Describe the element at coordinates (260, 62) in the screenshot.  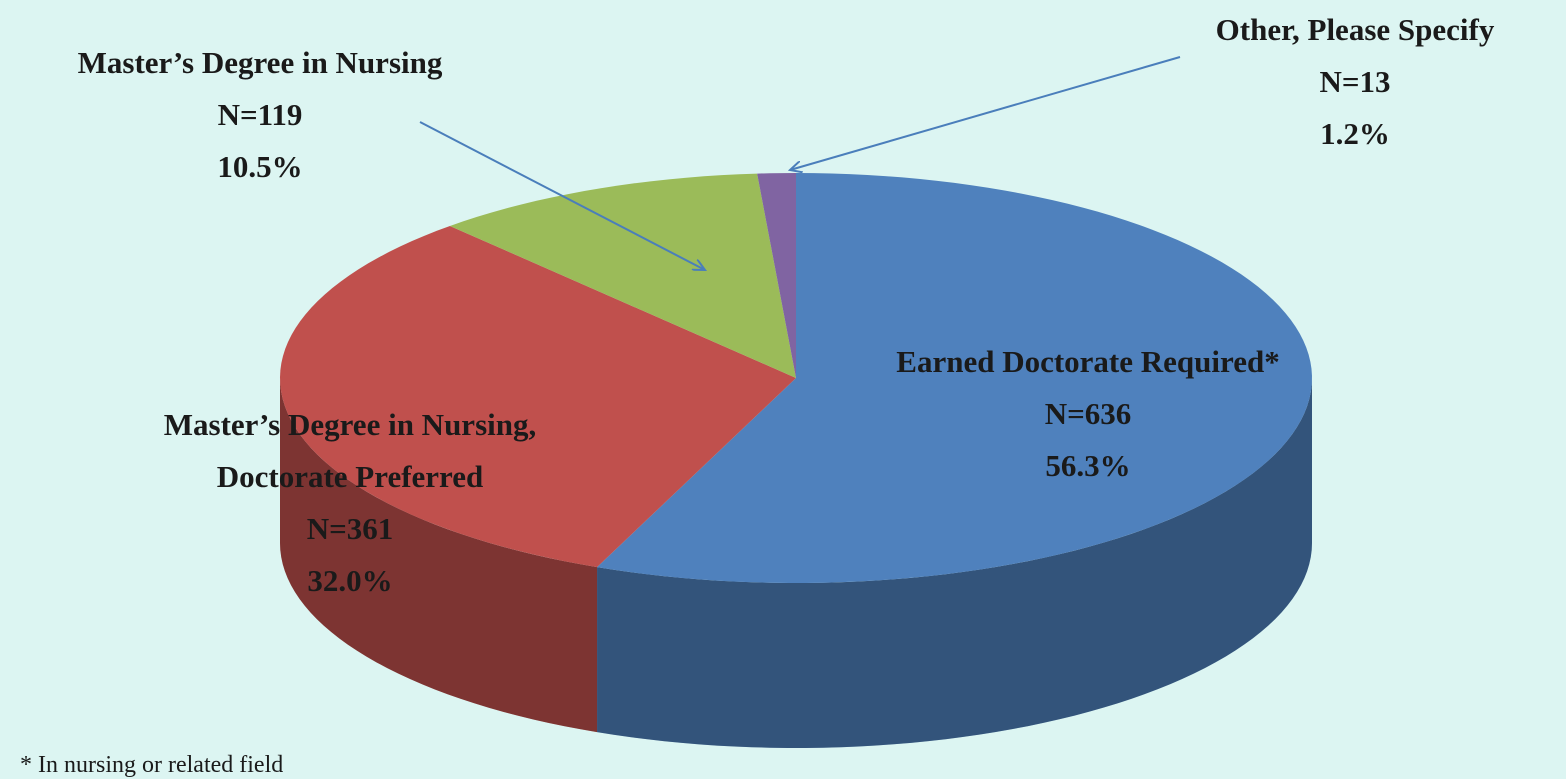
I see `category-name: Master’s Degree in Nursing` at that location.